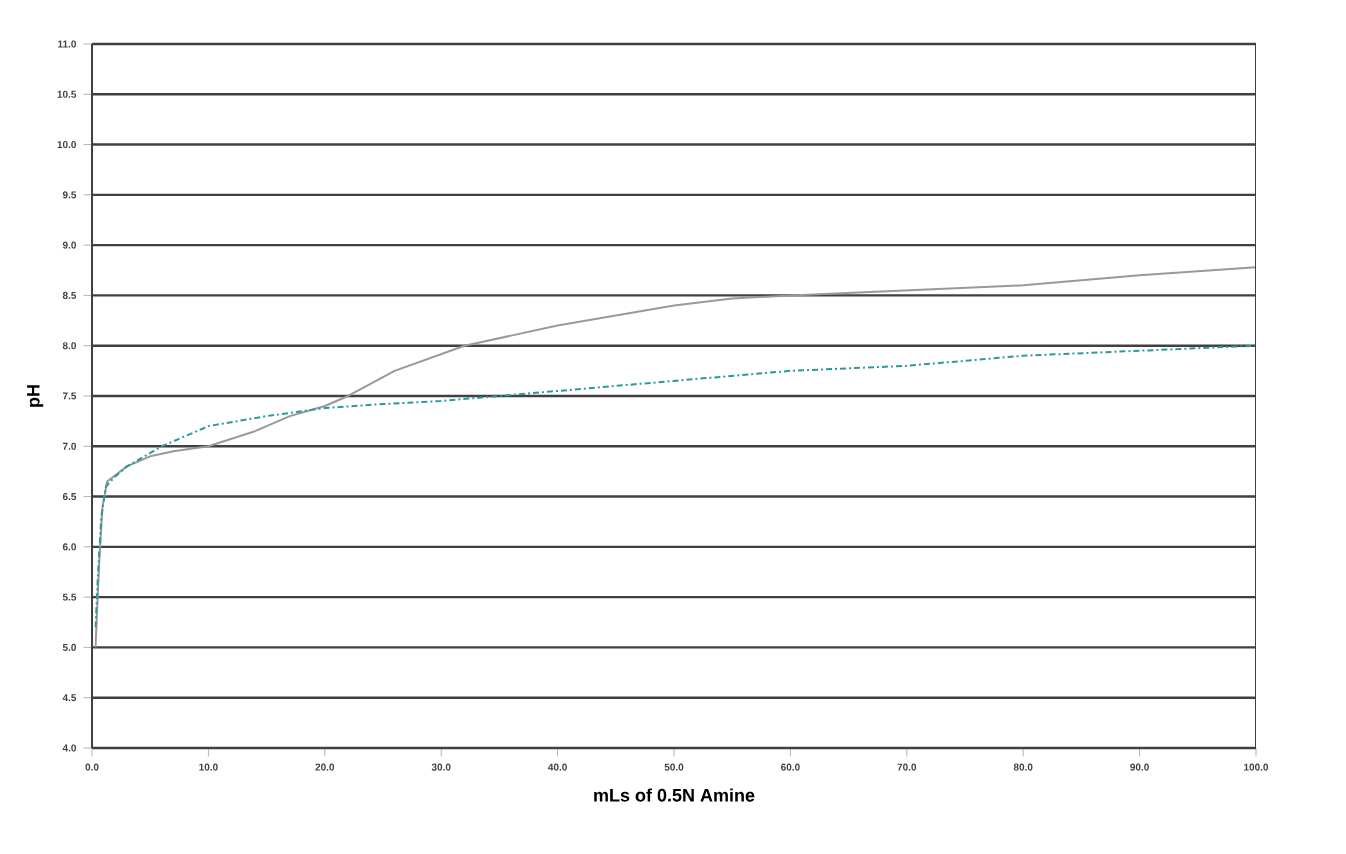  I want to click on y-axis-title: pH, so click(35, 396).